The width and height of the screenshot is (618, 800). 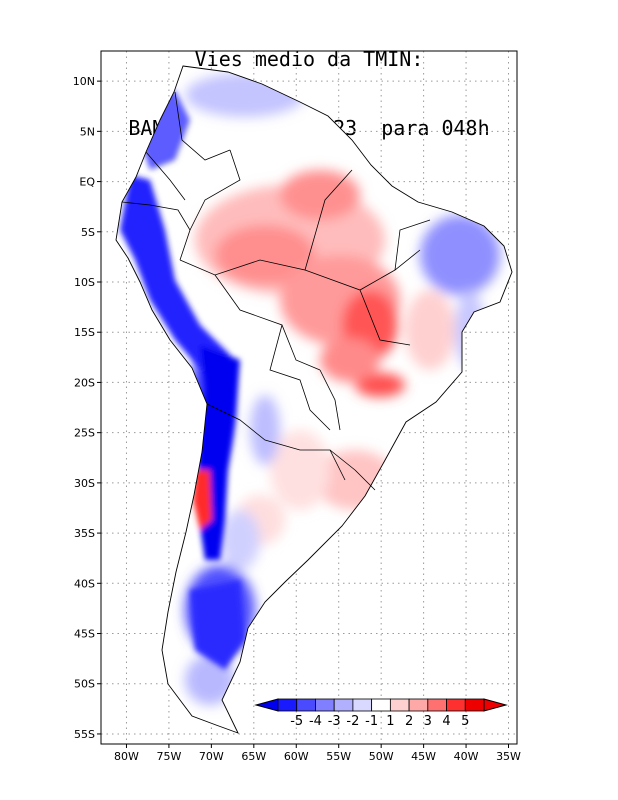 I want to click on lon-label: 60W, so click(x=296, y=756).